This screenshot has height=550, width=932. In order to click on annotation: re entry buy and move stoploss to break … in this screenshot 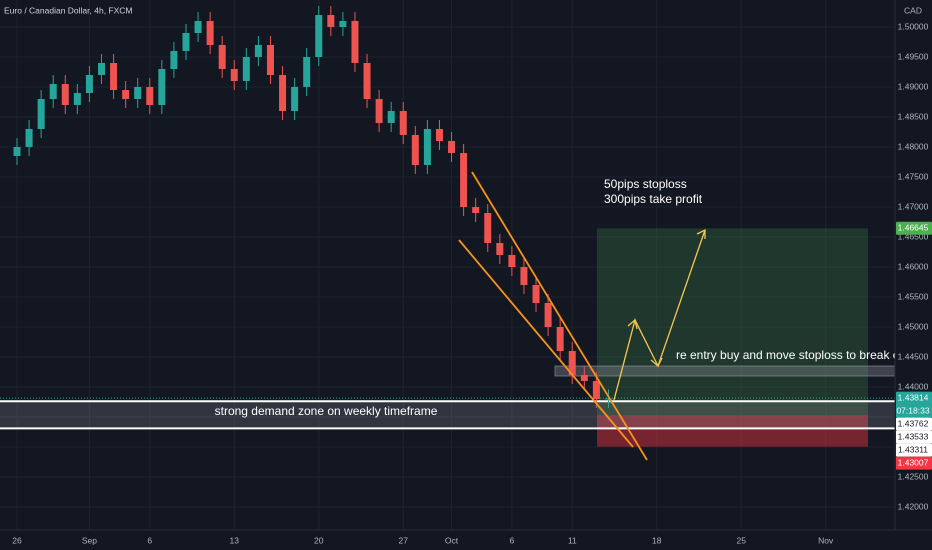, I will do `click(790, 355)`.